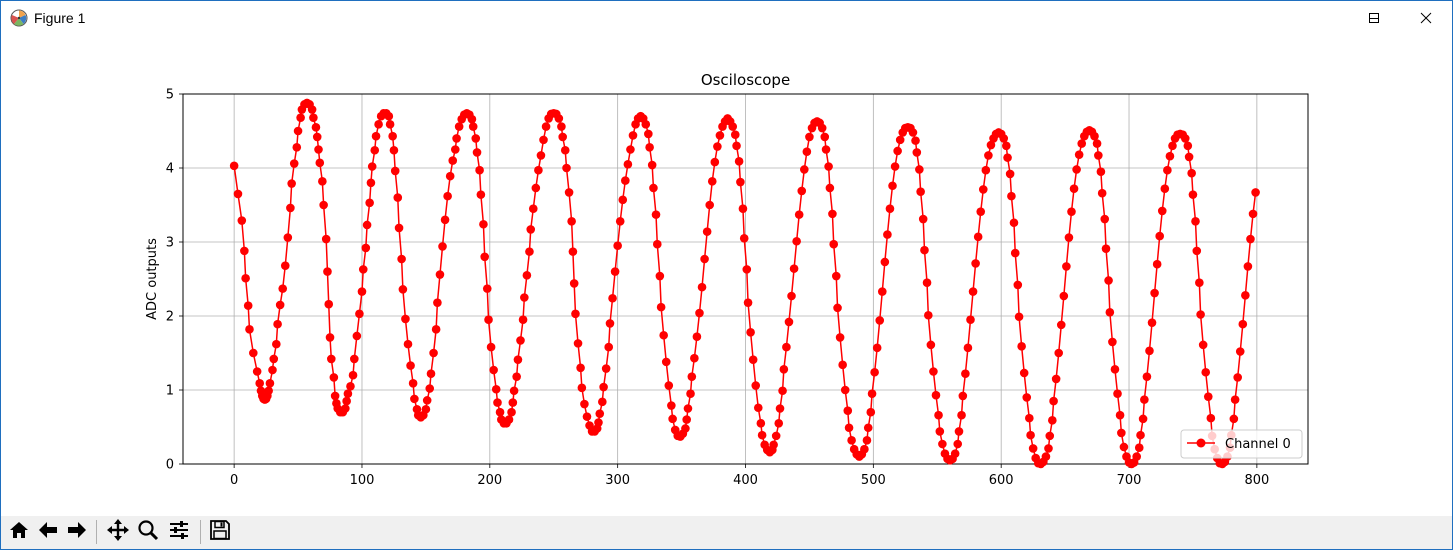  Describe the element at coordinates (1001, 480) in the screenshot. I see `x-tick-label: 600` at that location.